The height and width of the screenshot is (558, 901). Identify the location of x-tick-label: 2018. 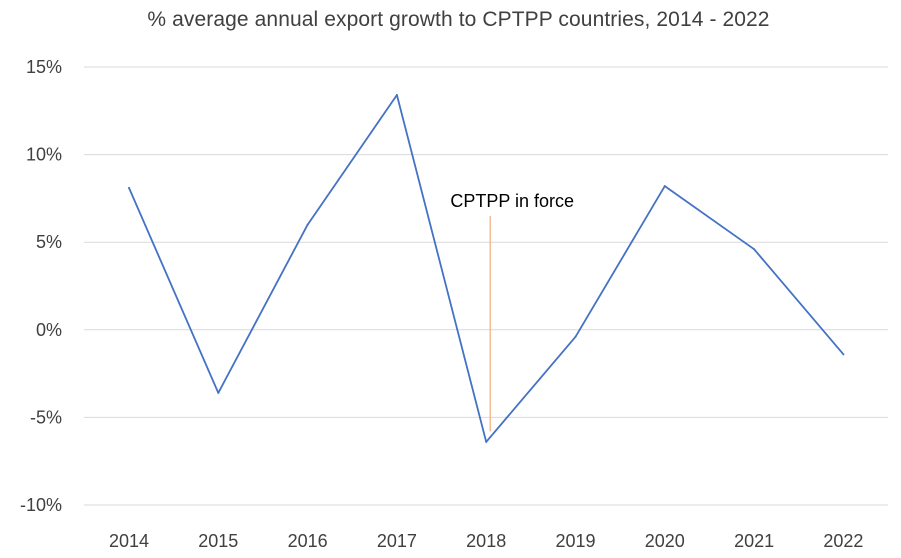
(486, 541).